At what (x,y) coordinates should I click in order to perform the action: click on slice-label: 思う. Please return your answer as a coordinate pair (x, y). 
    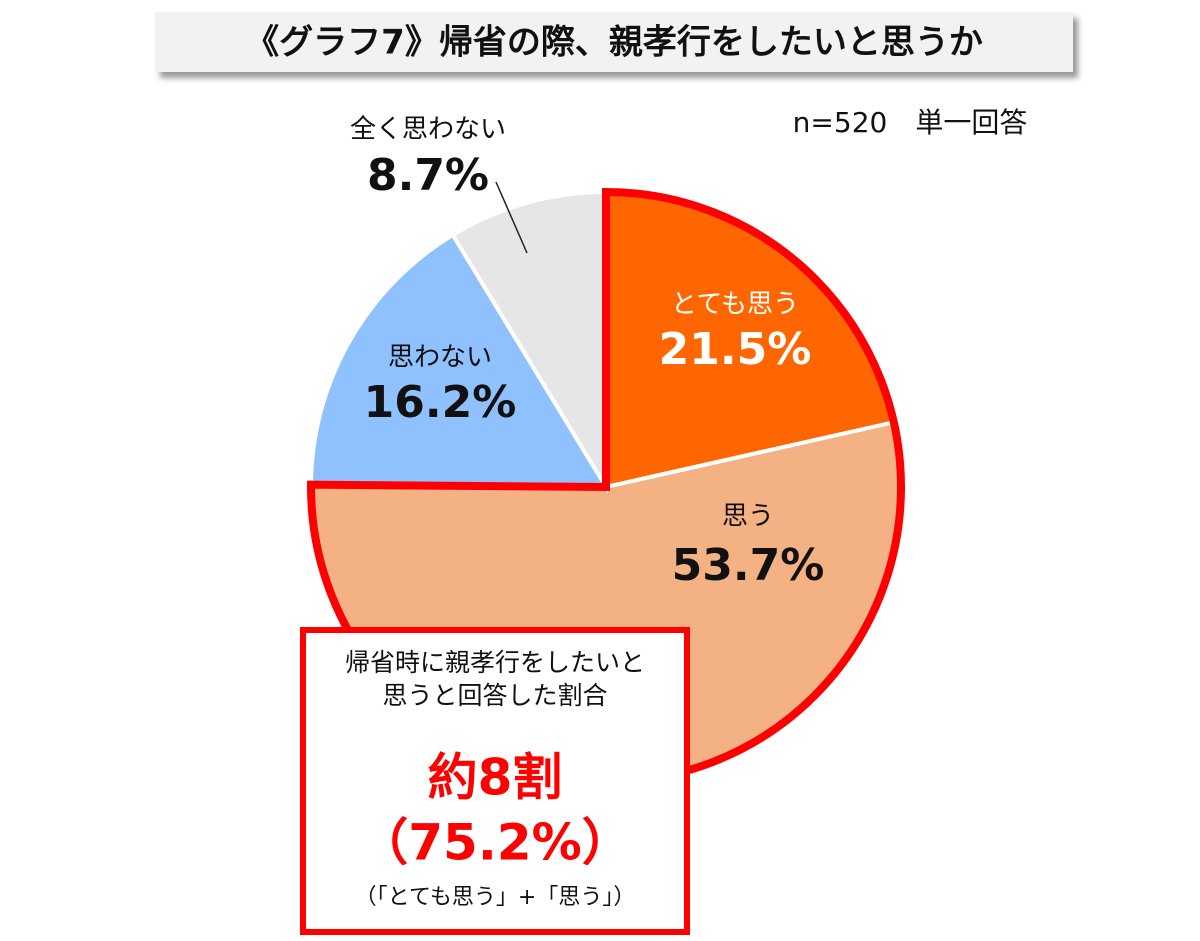
    Looking at the image, I should click on (748, 517).